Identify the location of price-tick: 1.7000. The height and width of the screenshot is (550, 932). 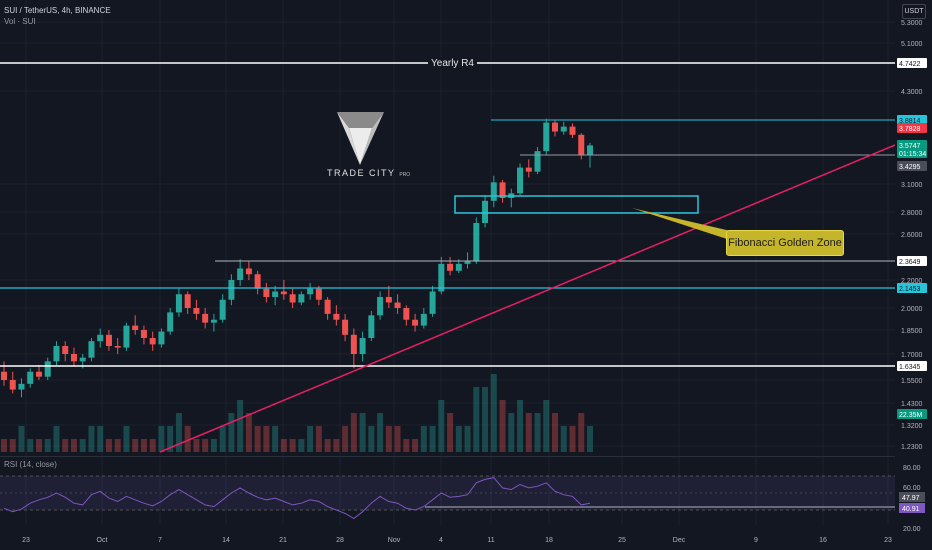
(912, 355).